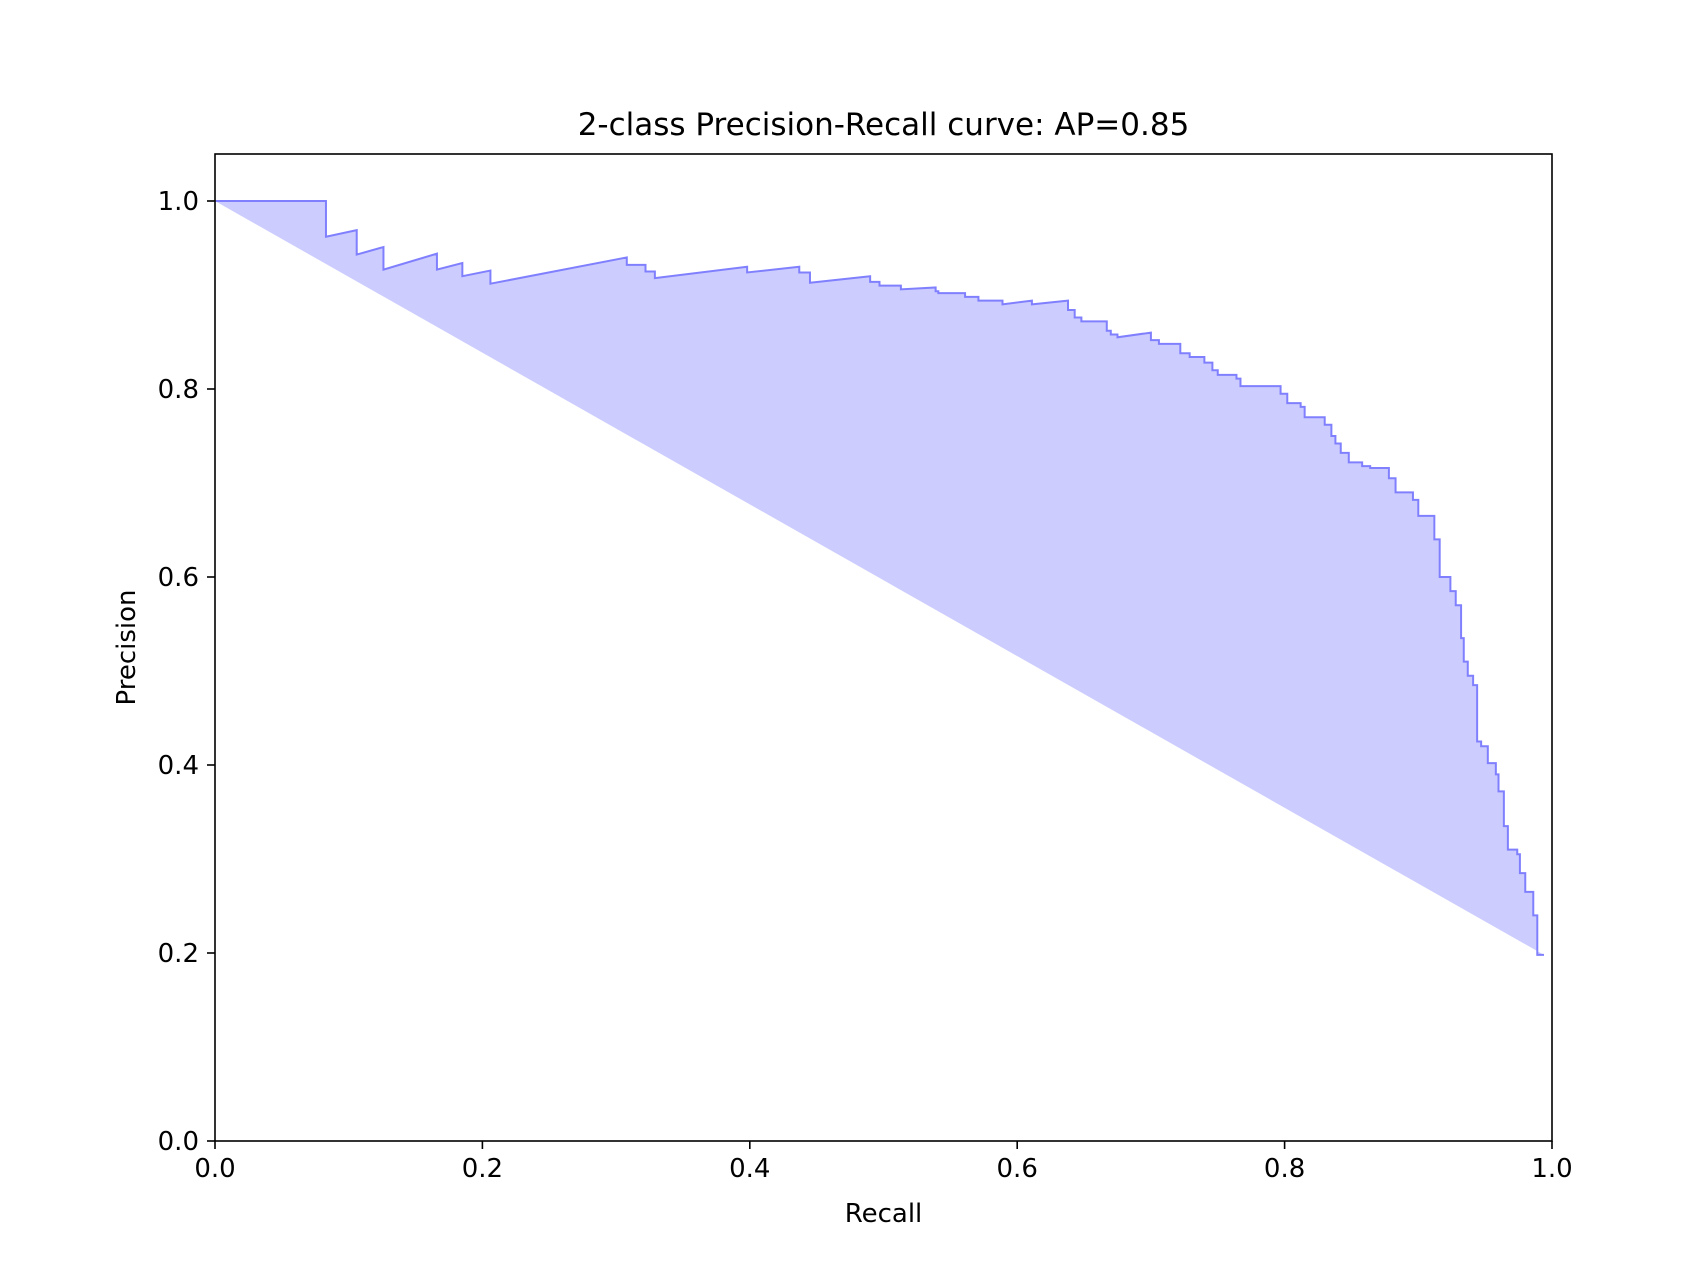  I want to click on x-tick-label: 0.0, so click(214, 1169).